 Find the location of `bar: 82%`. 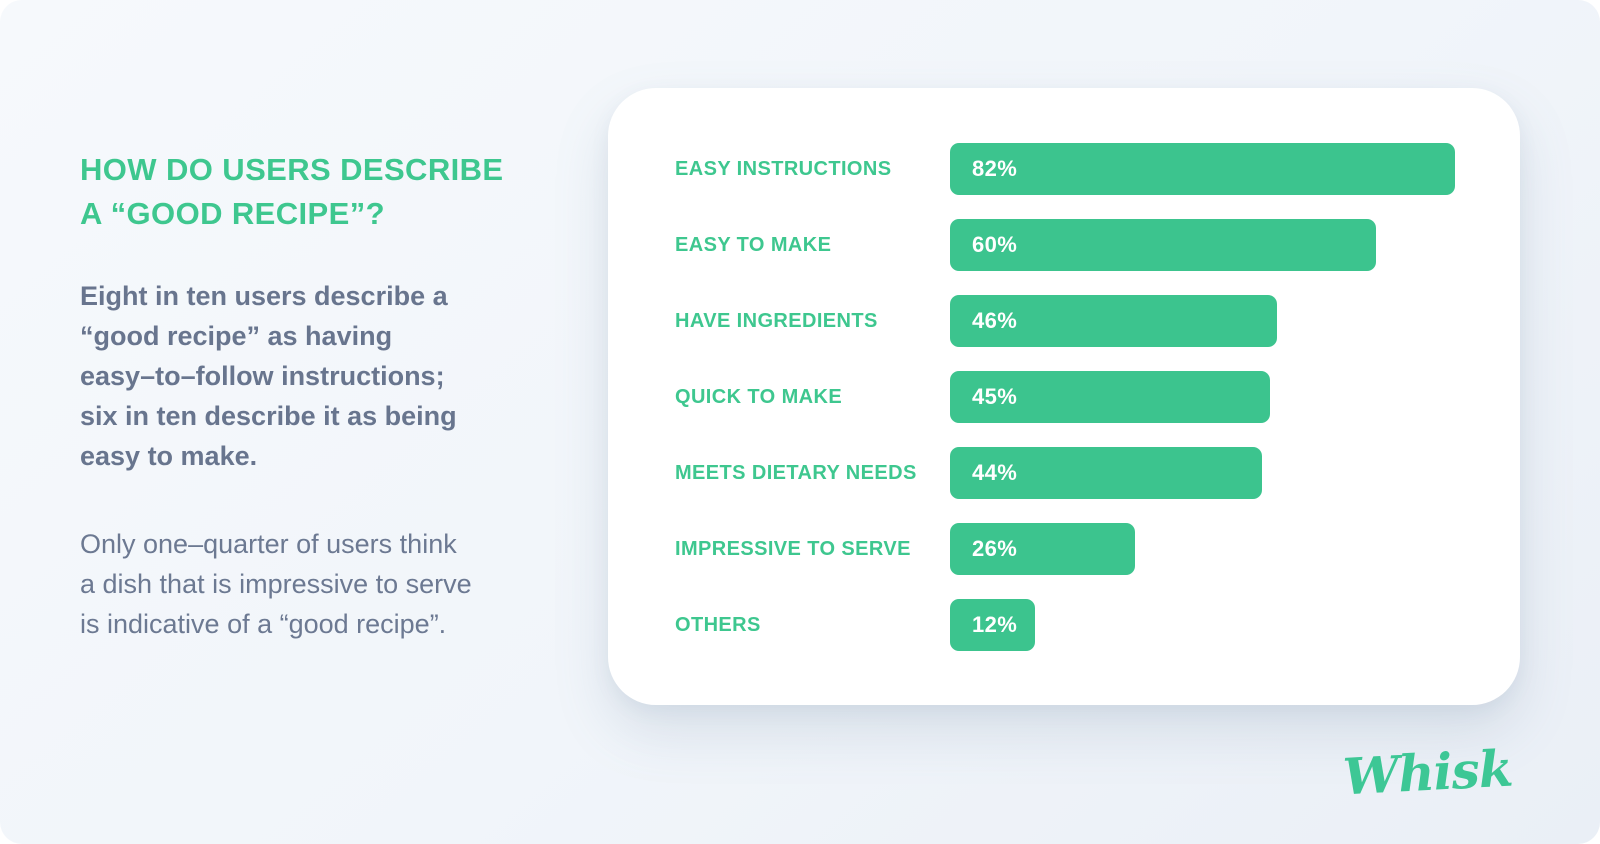

bar: 82% is located at coordinates (1202, 169).